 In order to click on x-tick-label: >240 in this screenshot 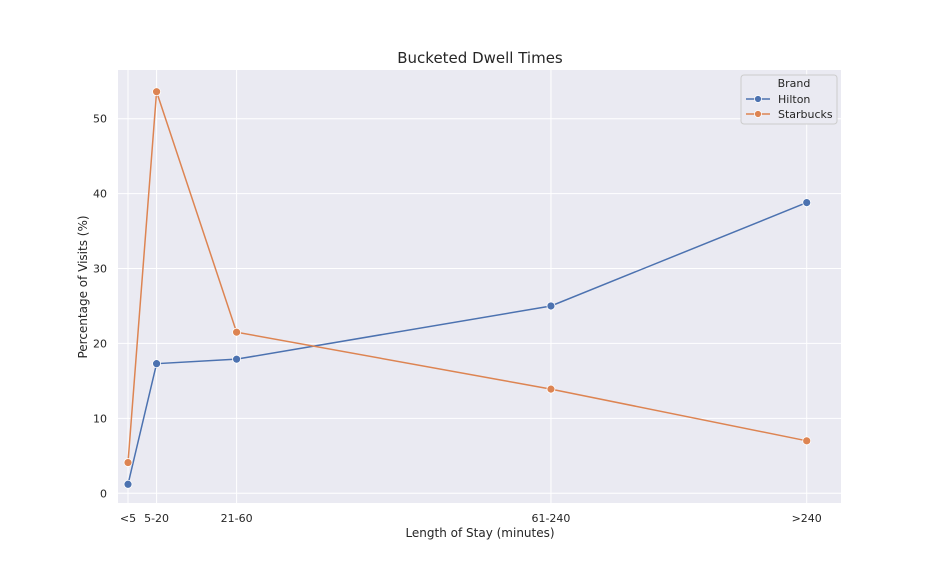, I will do `click(807, 518)`.